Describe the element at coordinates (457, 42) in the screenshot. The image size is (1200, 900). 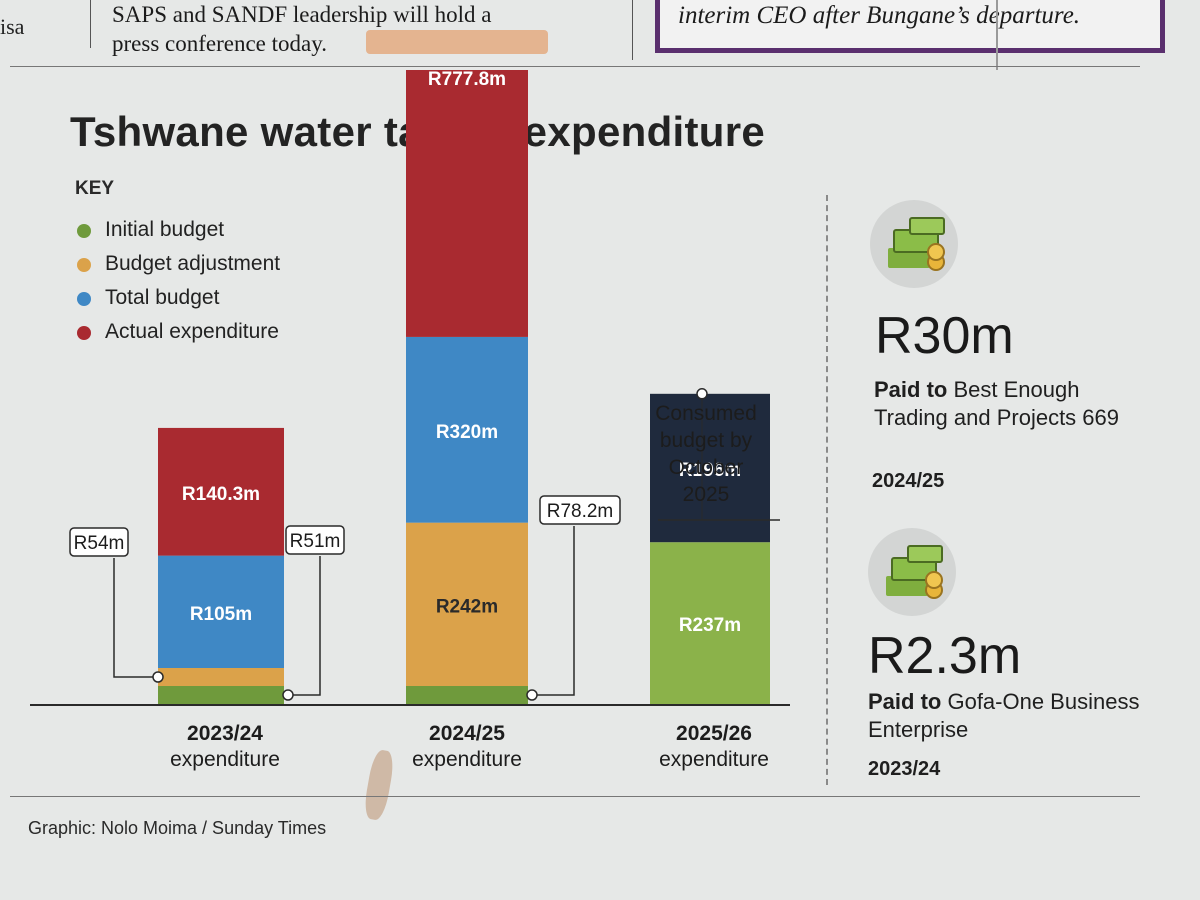
I see `highlighter-mark` at that location.